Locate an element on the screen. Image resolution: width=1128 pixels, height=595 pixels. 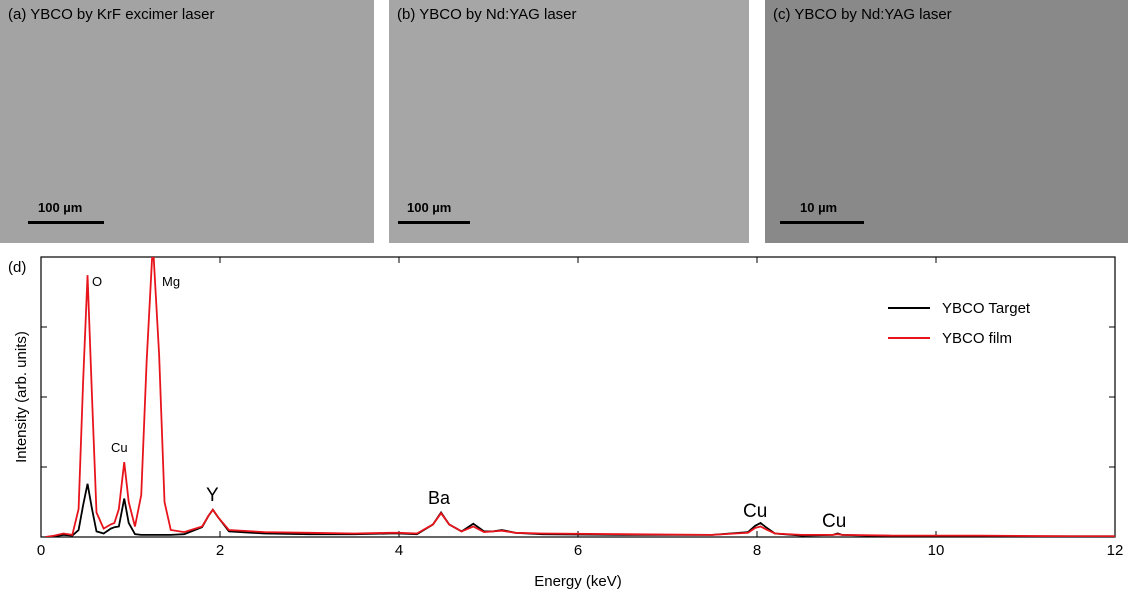
scale-label: 10 µm is located at coordinates (819, 207).